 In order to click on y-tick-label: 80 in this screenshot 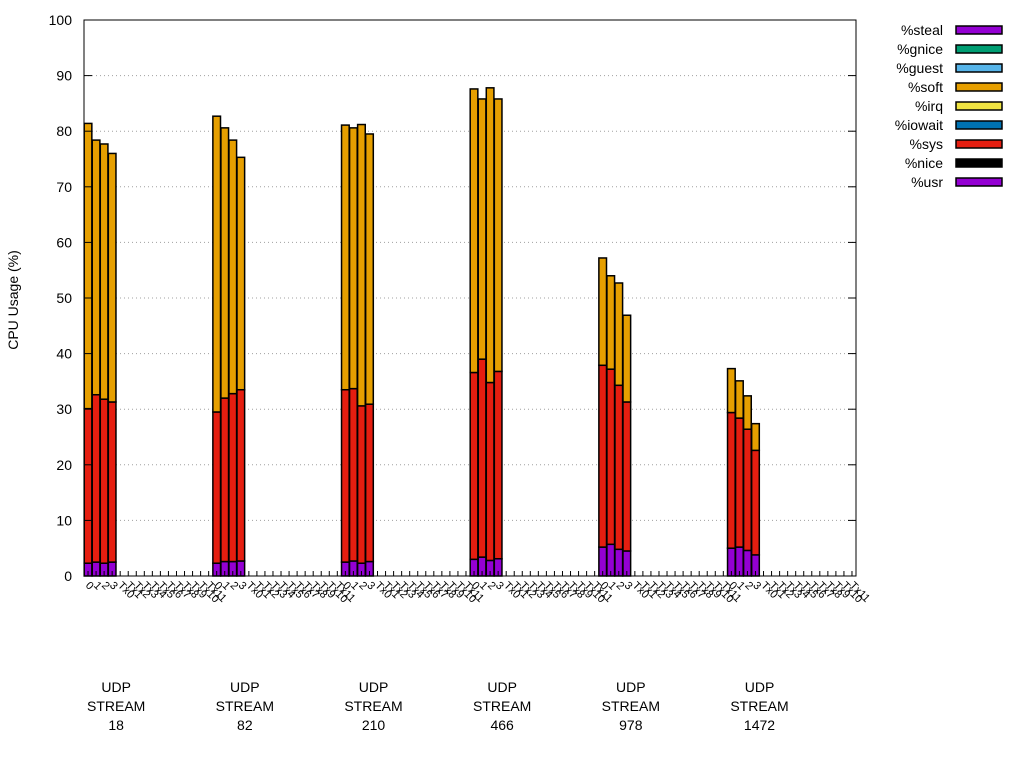, I will do `click(64, 131)`.